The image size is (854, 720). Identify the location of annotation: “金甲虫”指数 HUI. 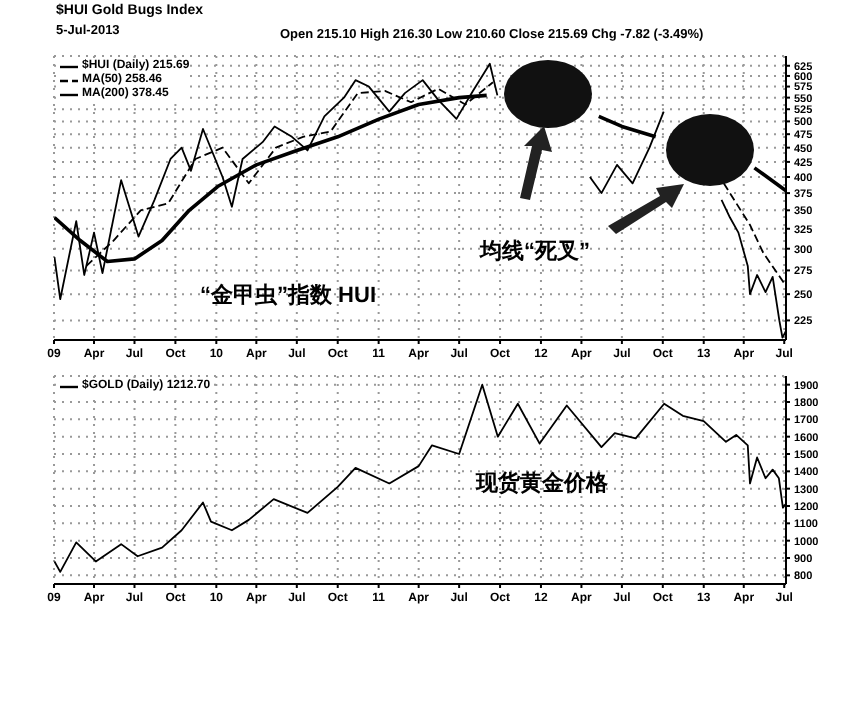
(288, 295).